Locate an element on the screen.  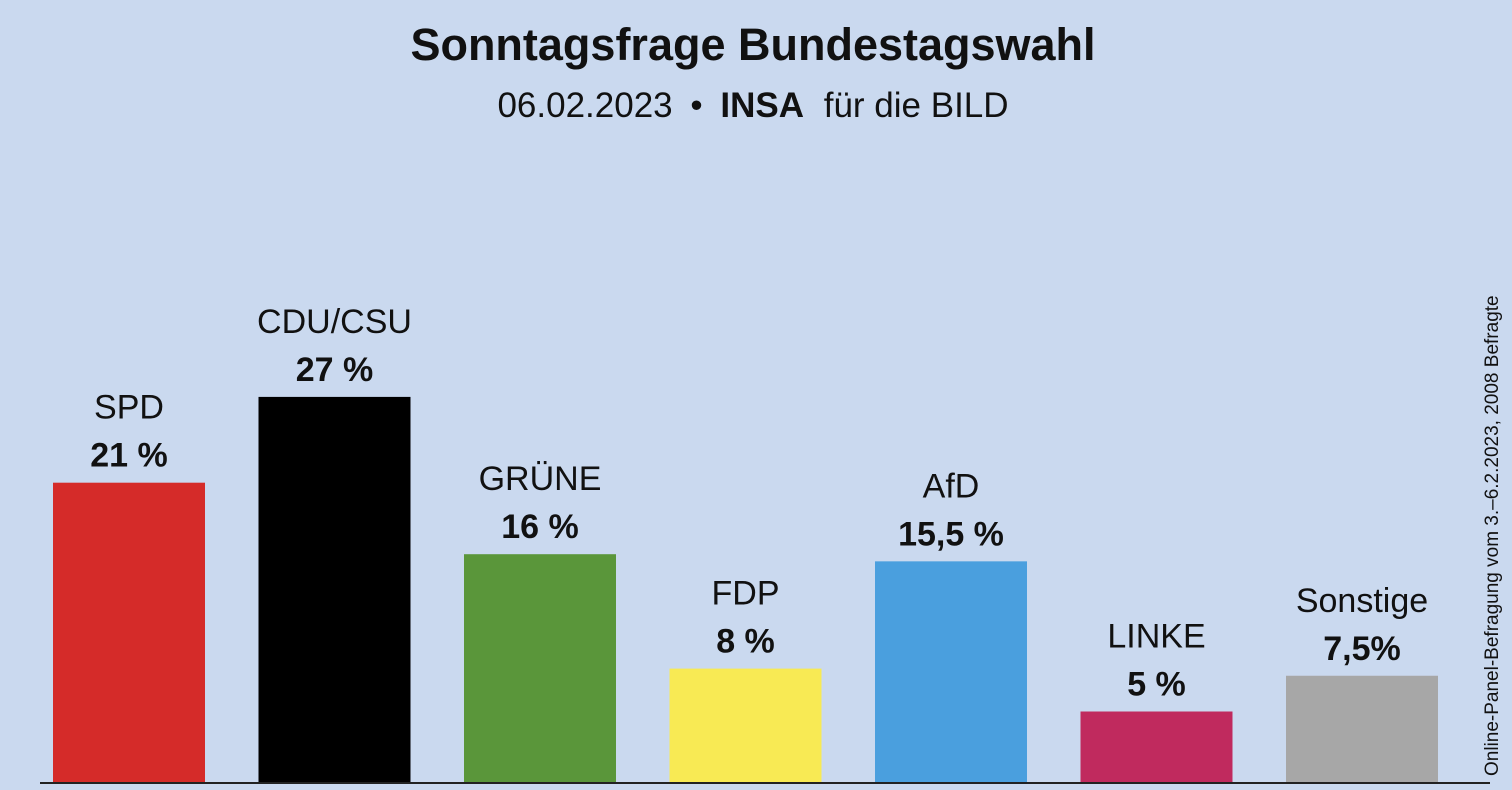
value-label: 15,5 % is located at coordinates (951, 534).